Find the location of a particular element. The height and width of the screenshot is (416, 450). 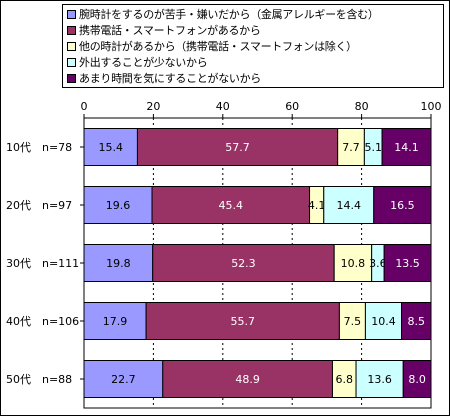

data-label: 7.5 is located at coordinates (353, 321).